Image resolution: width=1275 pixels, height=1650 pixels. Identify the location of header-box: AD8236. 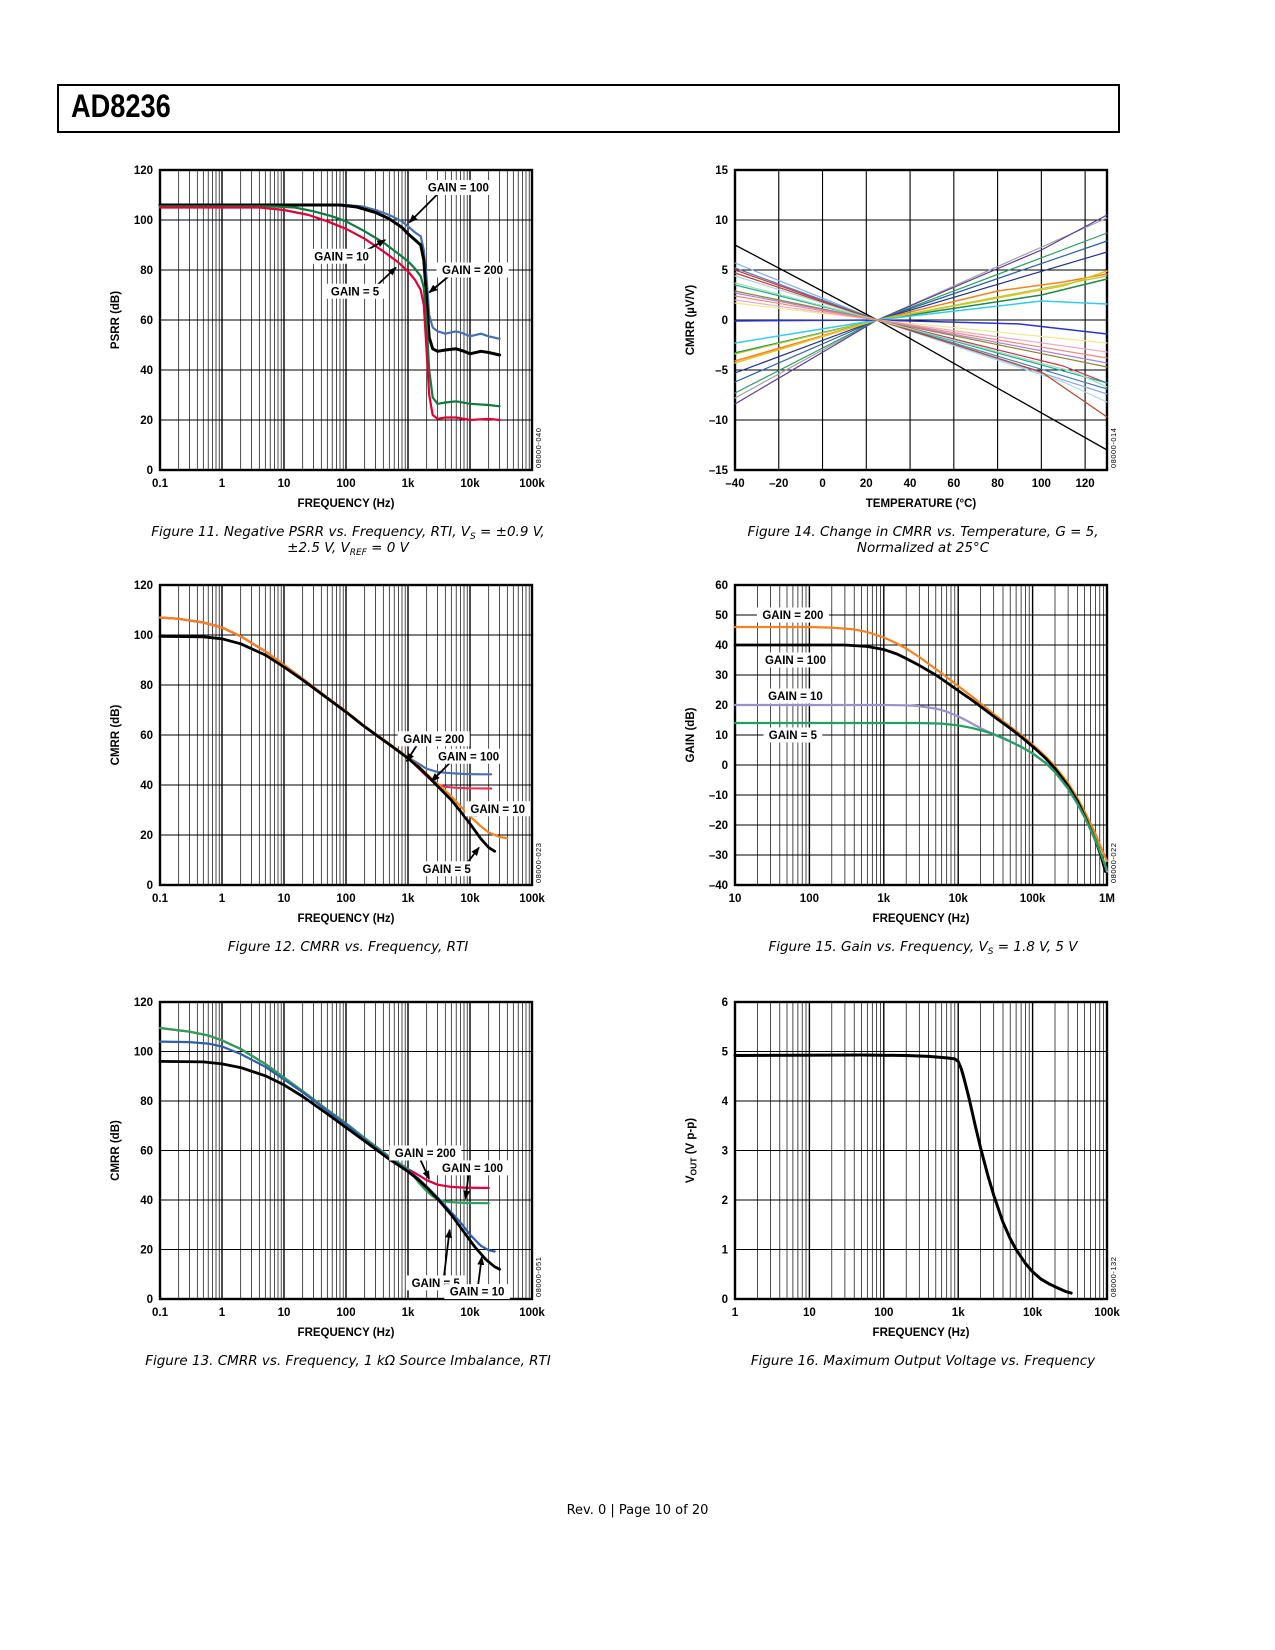
(588, 108).